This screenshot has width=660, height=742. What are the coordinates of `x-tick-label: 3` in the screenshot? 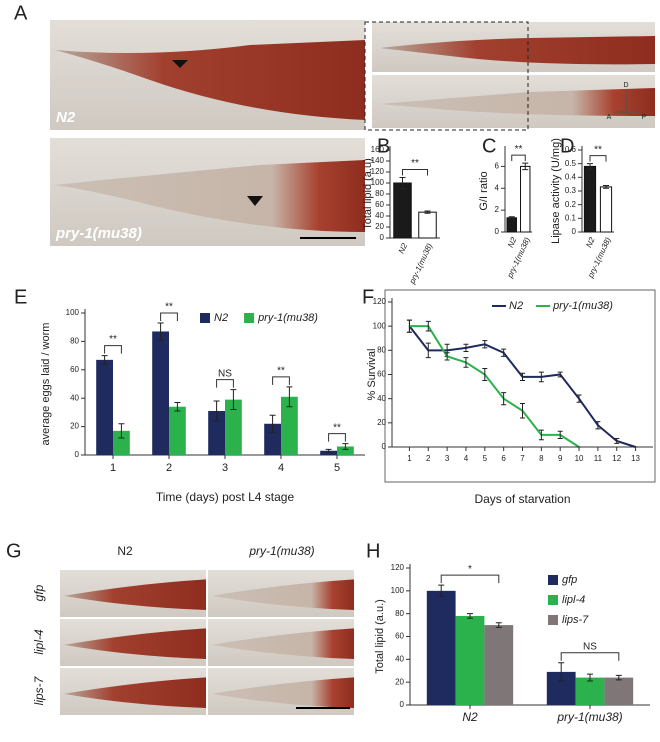 It's located at (225, 468).